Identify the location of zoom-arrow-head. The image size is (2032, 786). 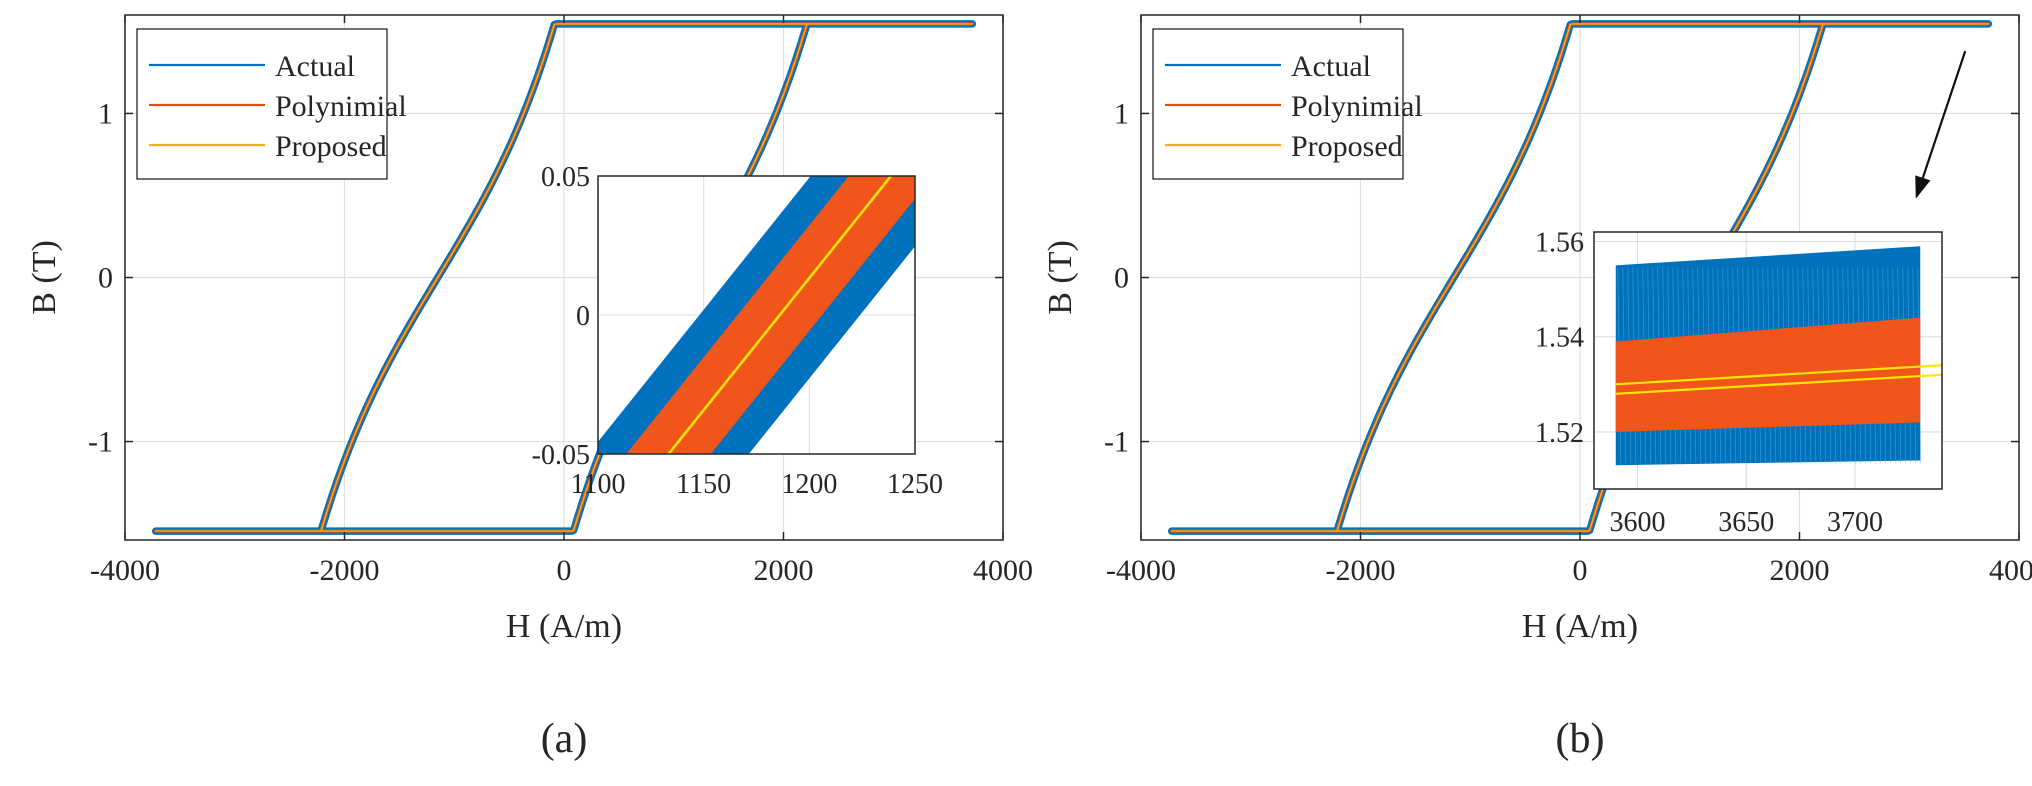
(1923, 187).